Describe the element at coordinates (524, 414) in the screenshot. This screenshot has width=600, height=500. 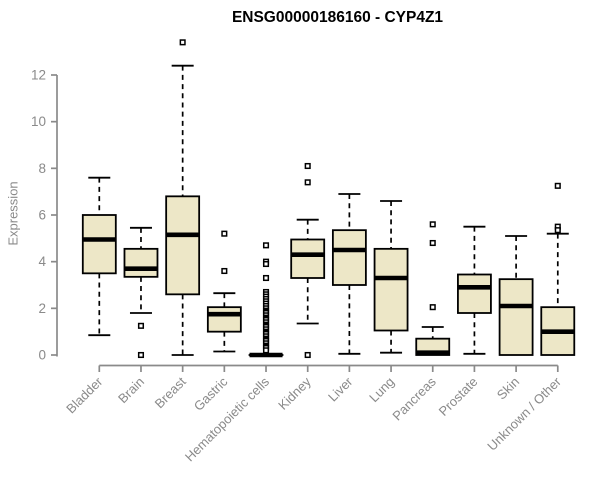
I see `x-tick-label-unknown-other: Unknown / Other` at that location.